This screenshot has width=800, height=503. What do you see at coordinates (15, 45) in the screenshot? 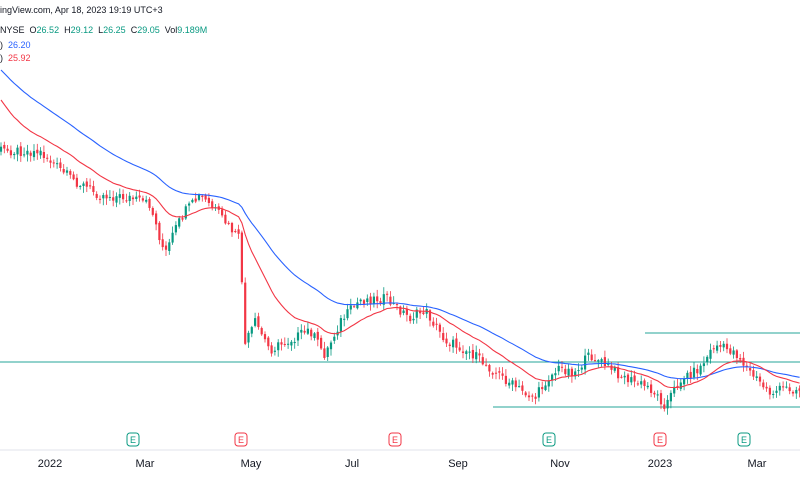
I see `ma-slow-legend: ) 26.20` at bounding box center [15, 45].